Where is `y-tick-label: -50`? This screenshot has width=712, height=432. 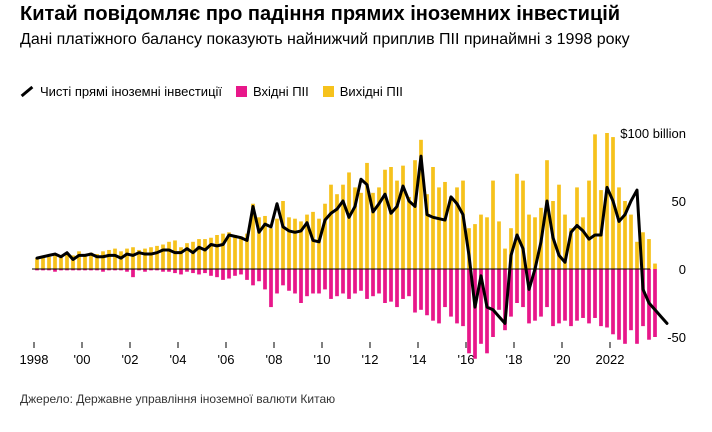
y-tick-label: -50 is located at coordinates (676, 337).